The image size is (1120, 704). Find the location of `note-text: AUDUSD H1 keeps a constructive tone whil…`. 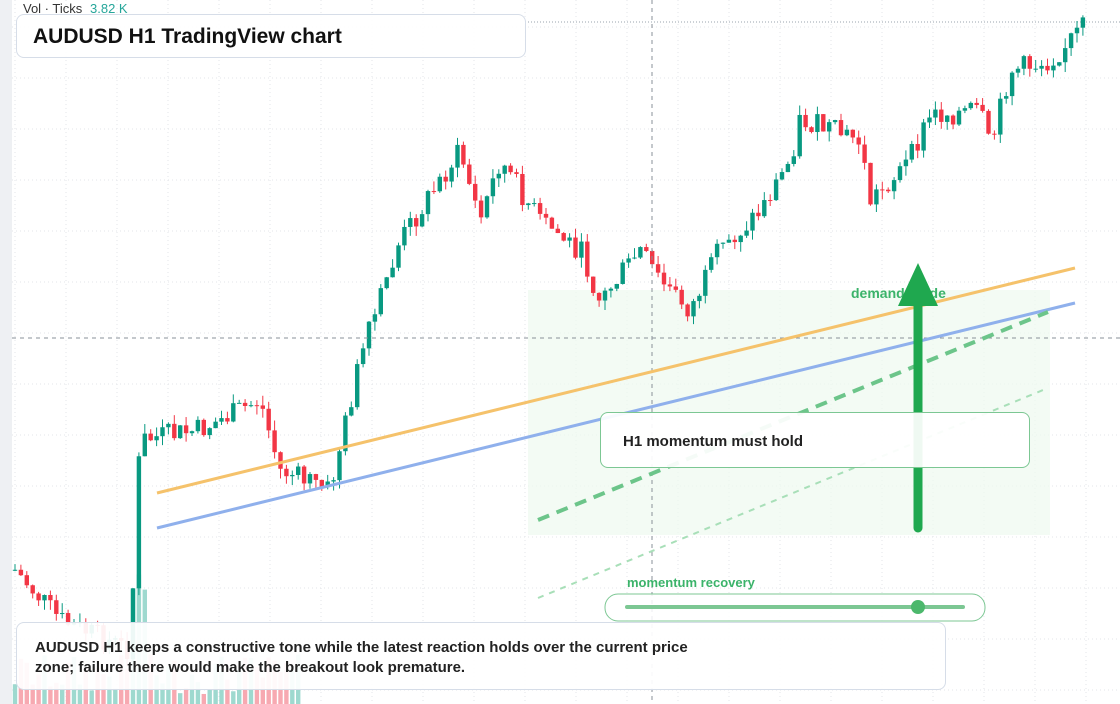

note-text: AUDUSD H1 keeps a constructive tone whil… is located at coordinates (361, 657).